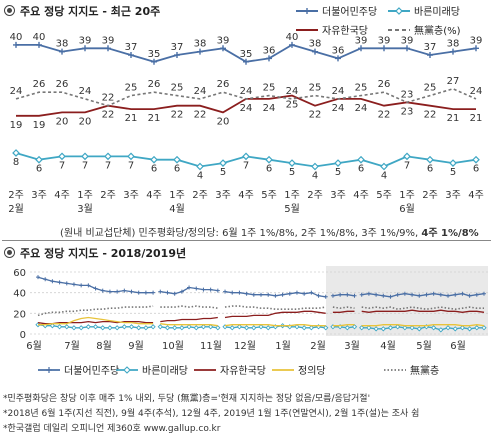 The image size is (495, 441). I want to click on legend-marker-minjoo, so click(307, 11).